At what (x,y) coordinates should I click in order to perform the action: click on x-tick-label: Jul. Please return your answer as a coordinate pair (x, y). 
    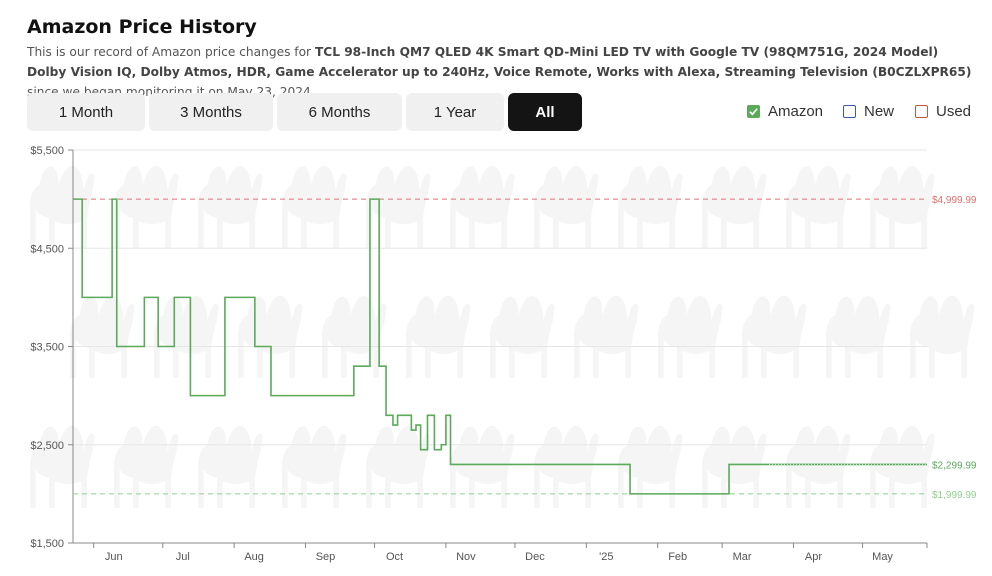
    Looking at the image, I should click on (183, 557).